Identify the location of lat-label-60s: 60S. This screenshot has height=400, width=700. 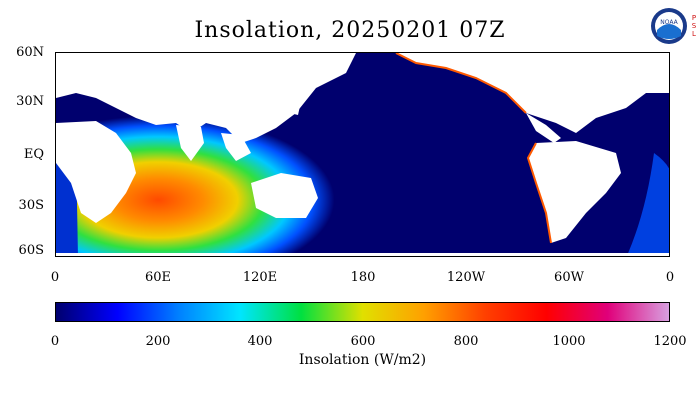
(31, 250).